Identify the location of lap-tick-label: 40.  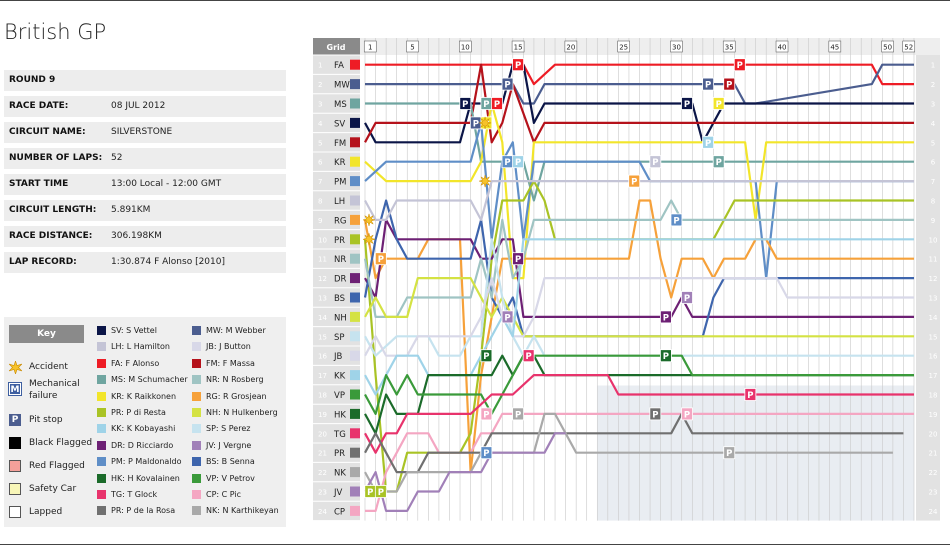
(782, 48).